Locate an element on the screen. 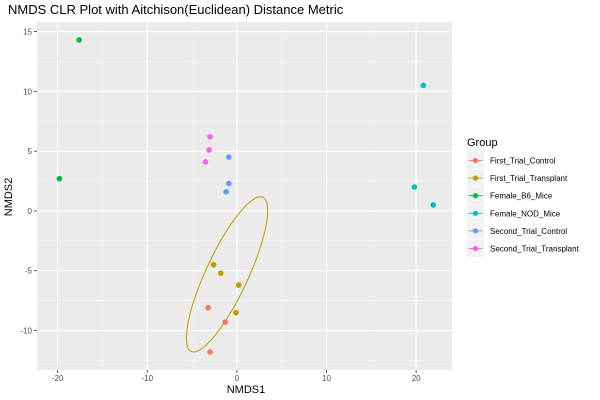 The width and height of the screenshot is (600, 400). legend-label: Second_Trial_Transplant is located at coordinates (535, 249).